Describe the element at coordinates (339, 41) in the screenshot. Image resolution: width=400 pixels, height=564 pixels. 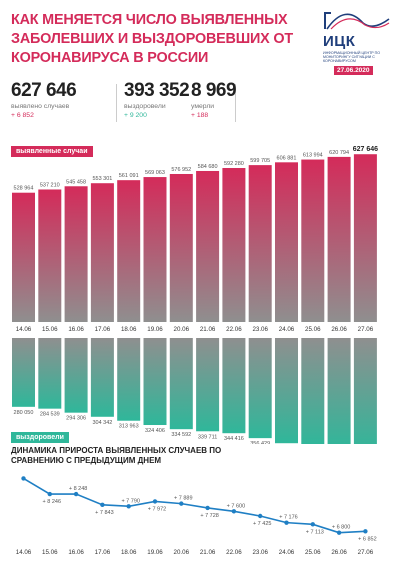
I see `logo-name: ИЦК` at that location.